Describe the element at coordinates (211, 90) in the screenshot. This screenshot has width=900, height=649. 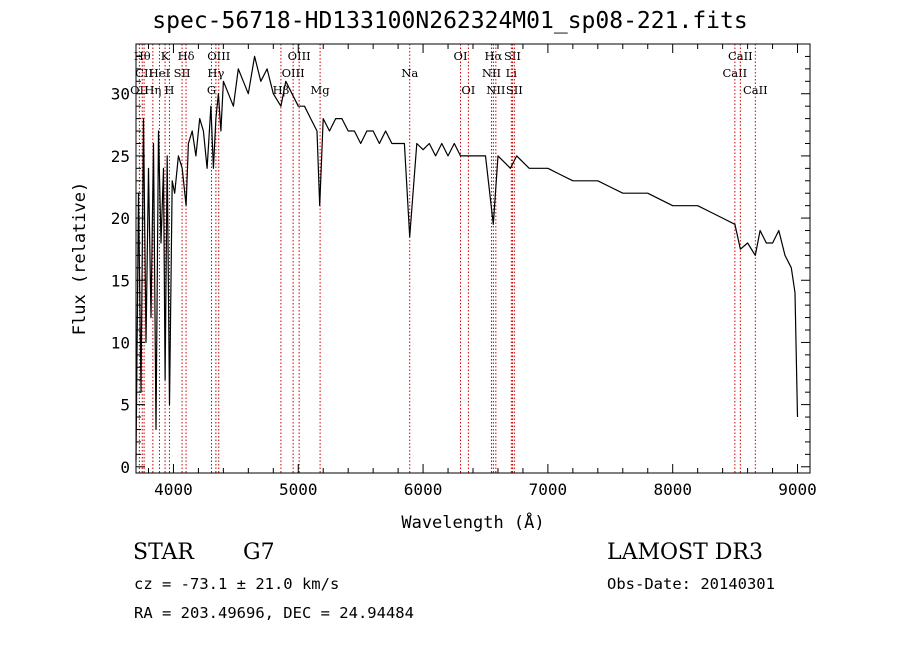
I see `line-label-9: G` at that location.